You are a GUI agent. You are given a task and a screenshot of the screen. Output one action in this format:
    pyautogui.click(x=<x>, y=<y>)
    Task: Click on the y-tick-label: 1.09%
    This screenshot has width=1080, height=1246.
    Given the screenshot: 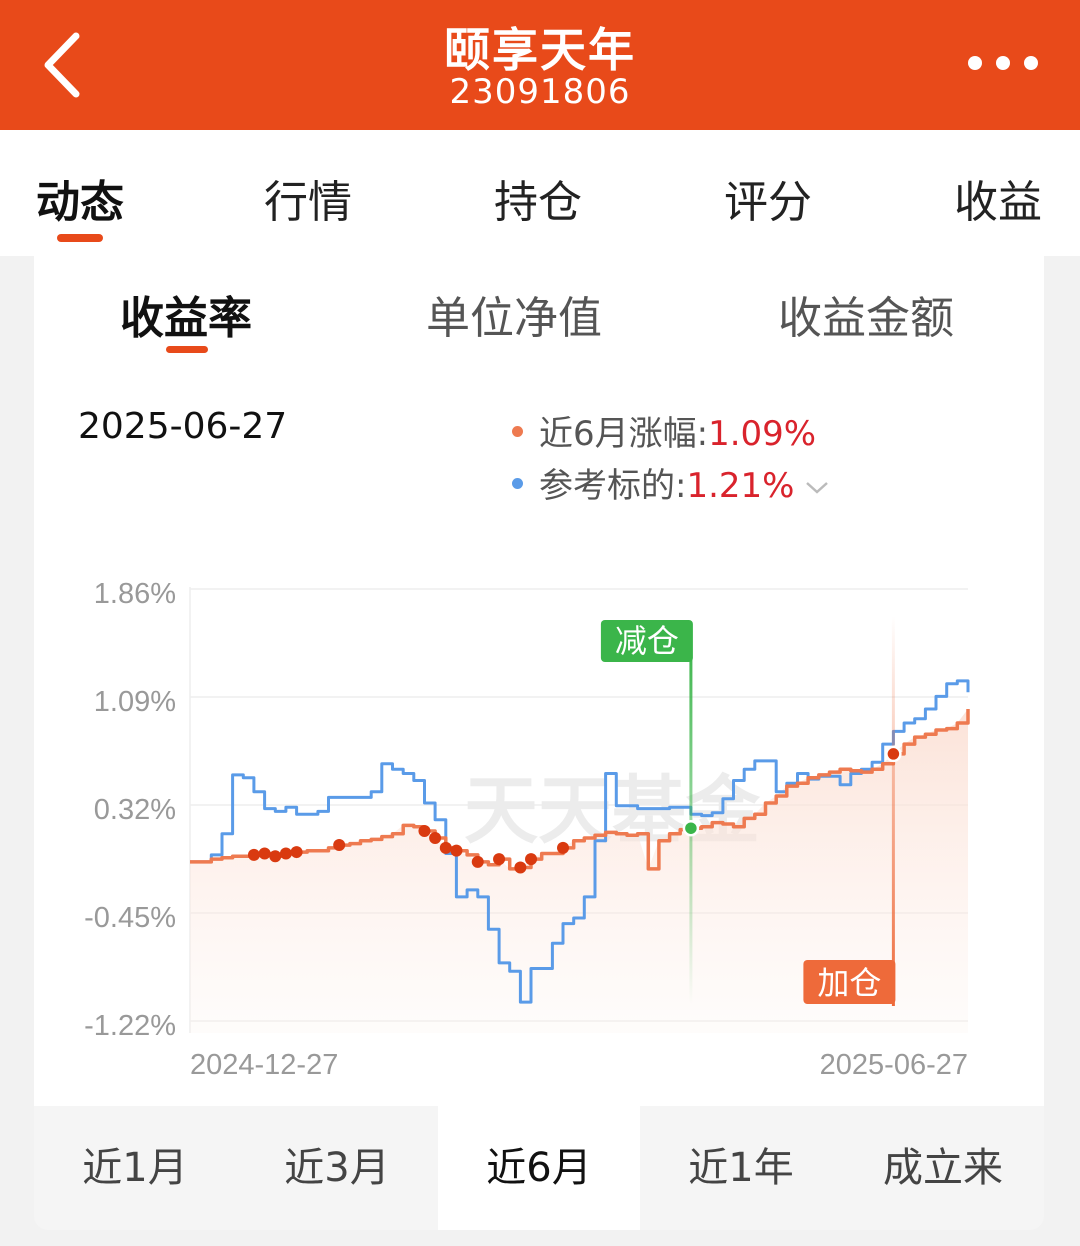 What is the action you would take?
    pyautogui.click(x=135, y=702)
    